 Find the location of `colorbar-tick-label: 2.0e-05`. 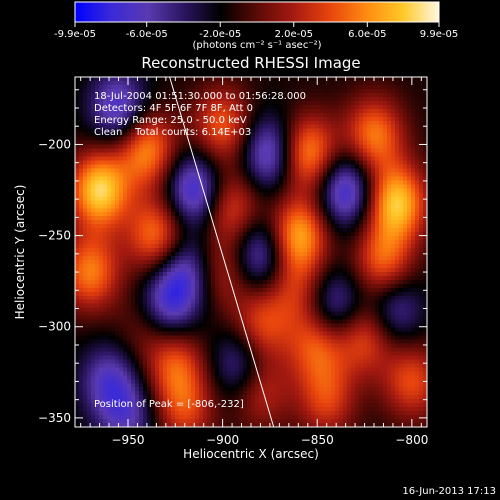

colorbar-tick-label: 2.0e-05 is located at coordinates (294, 34).